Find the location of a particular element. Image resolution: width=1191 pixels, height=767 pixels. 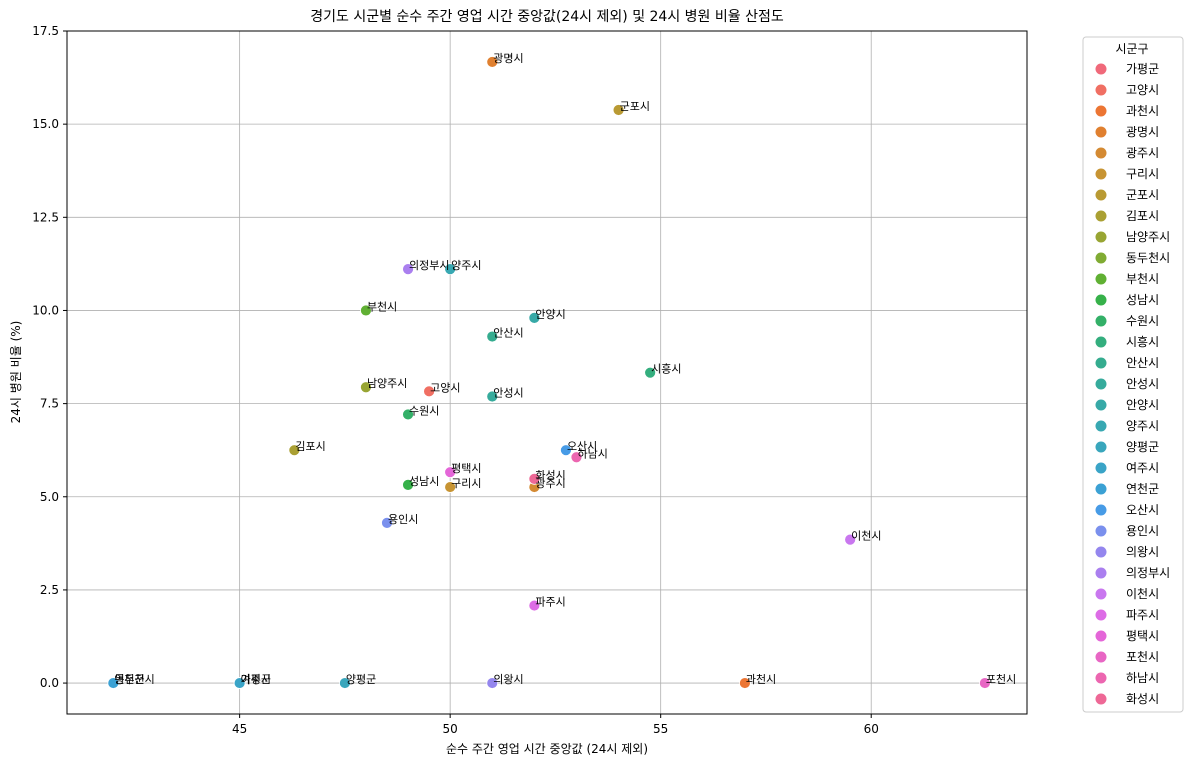

legend-label: 안산시 is located at coordinates (1142, 363).